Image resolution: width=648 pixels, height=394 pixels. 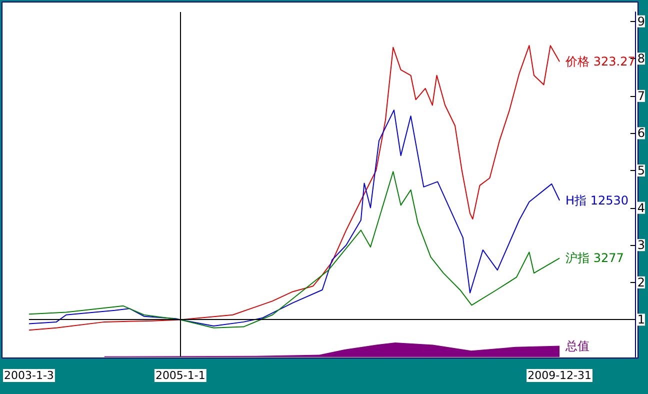 I want to click on y-tick-label: 6, so click(x=641, y=133).